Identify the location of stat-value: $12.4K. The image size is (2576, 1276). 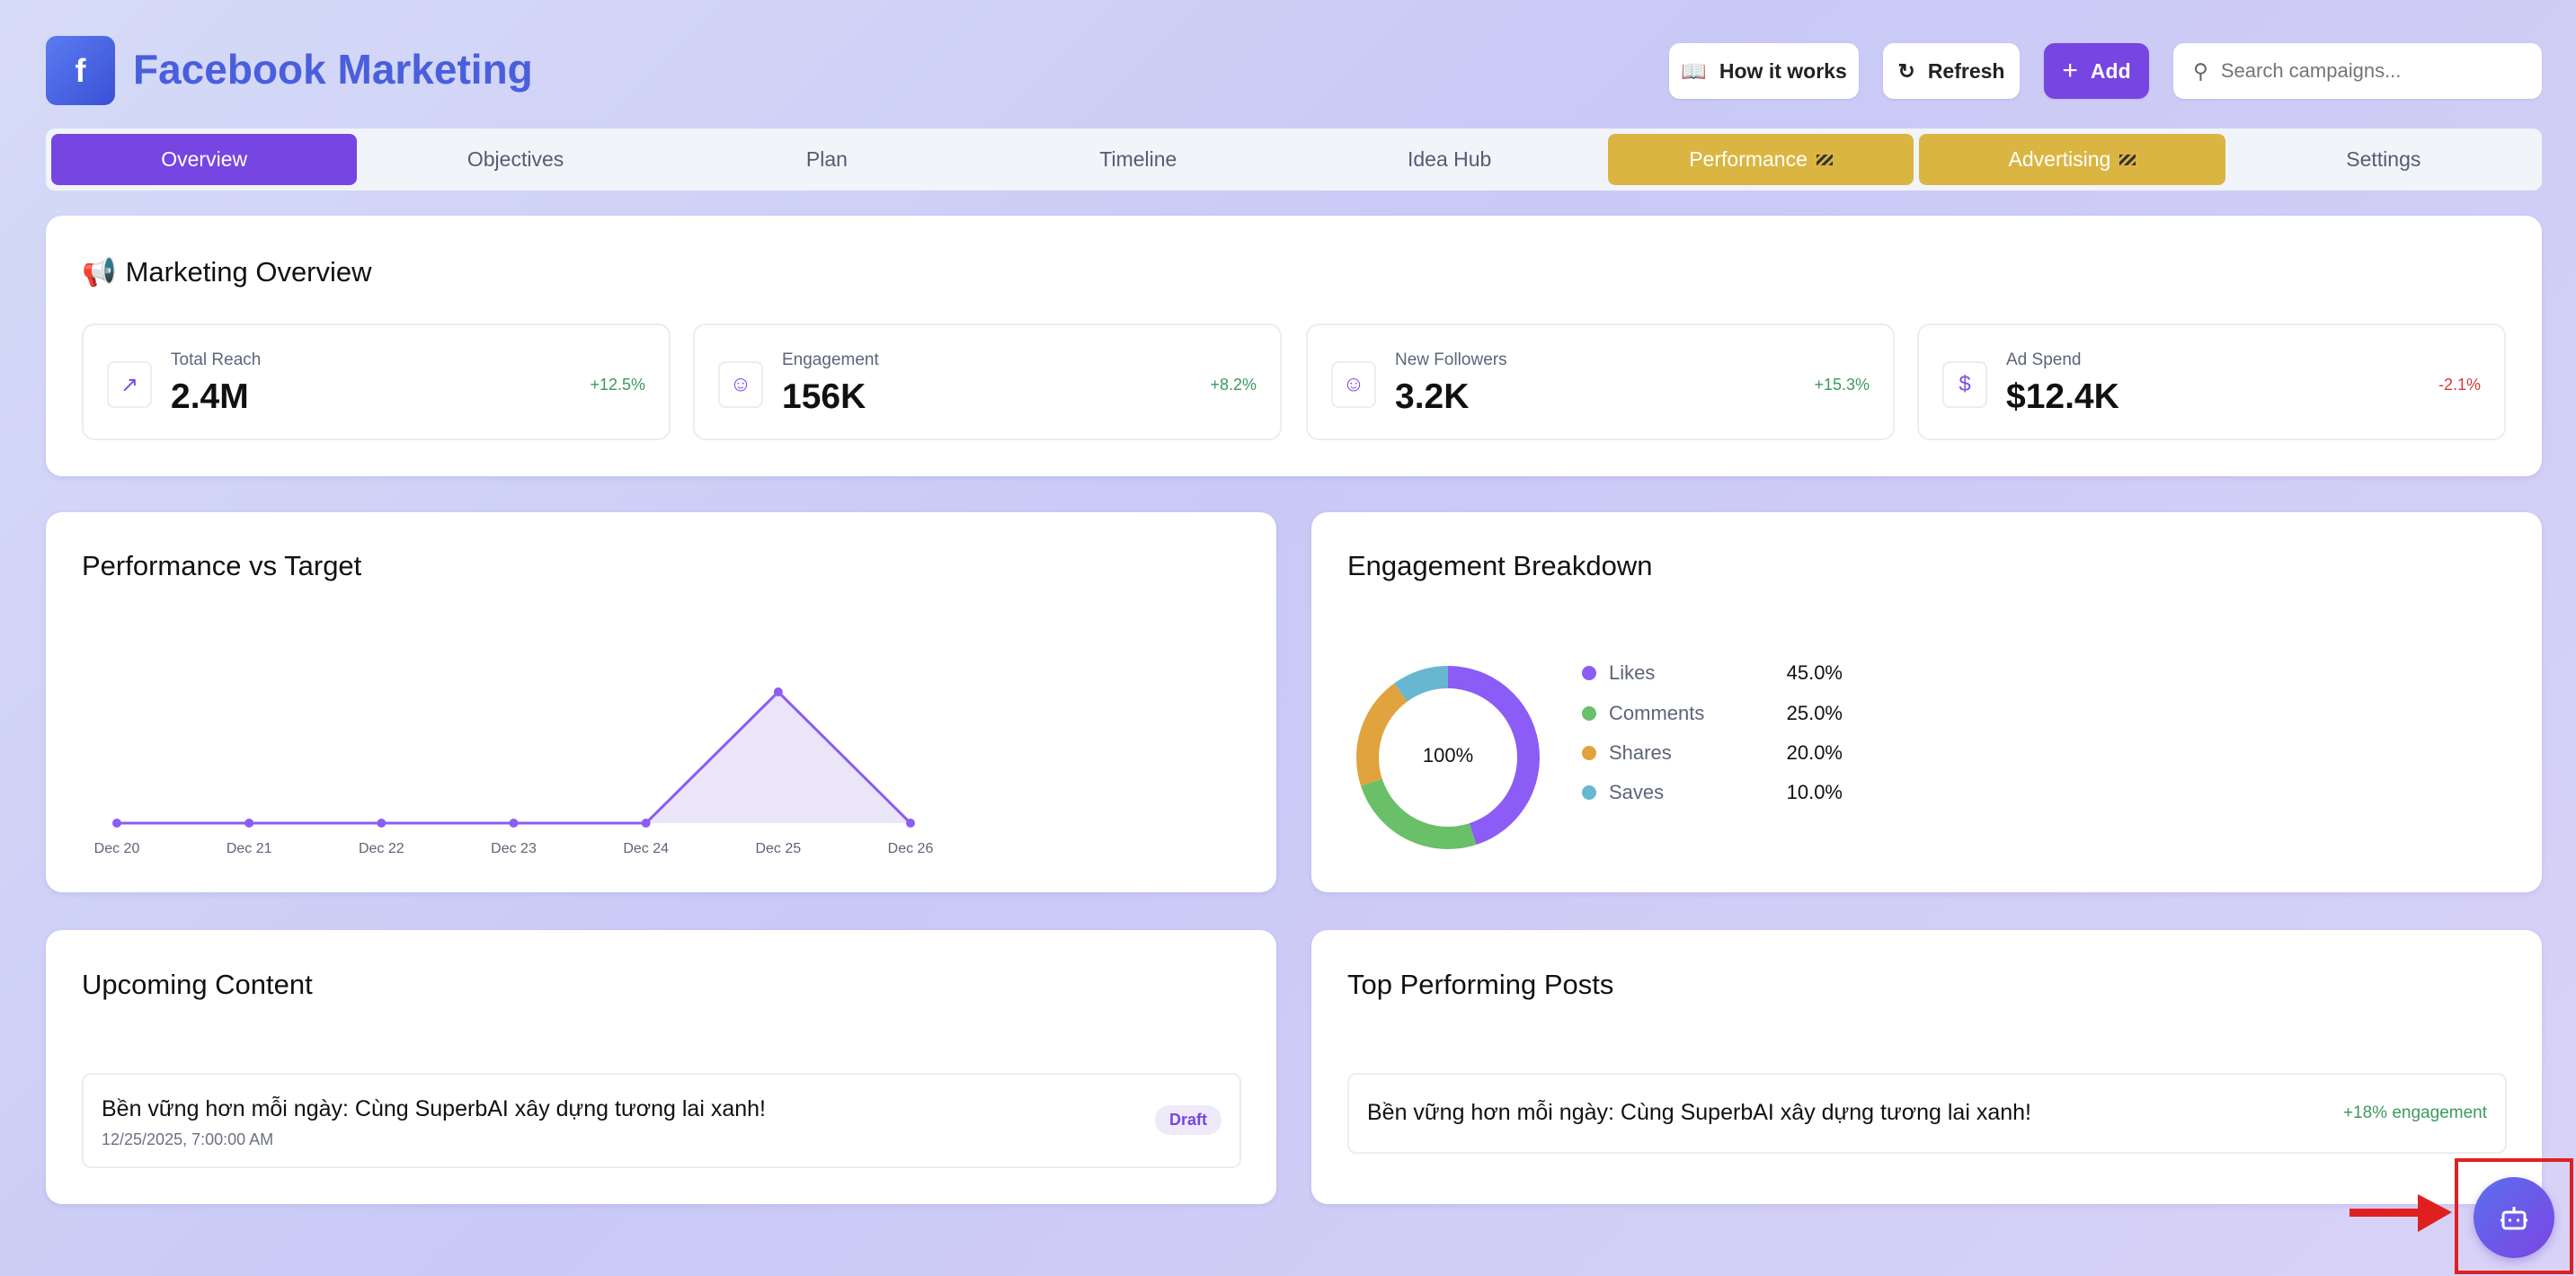
(2062, 396).